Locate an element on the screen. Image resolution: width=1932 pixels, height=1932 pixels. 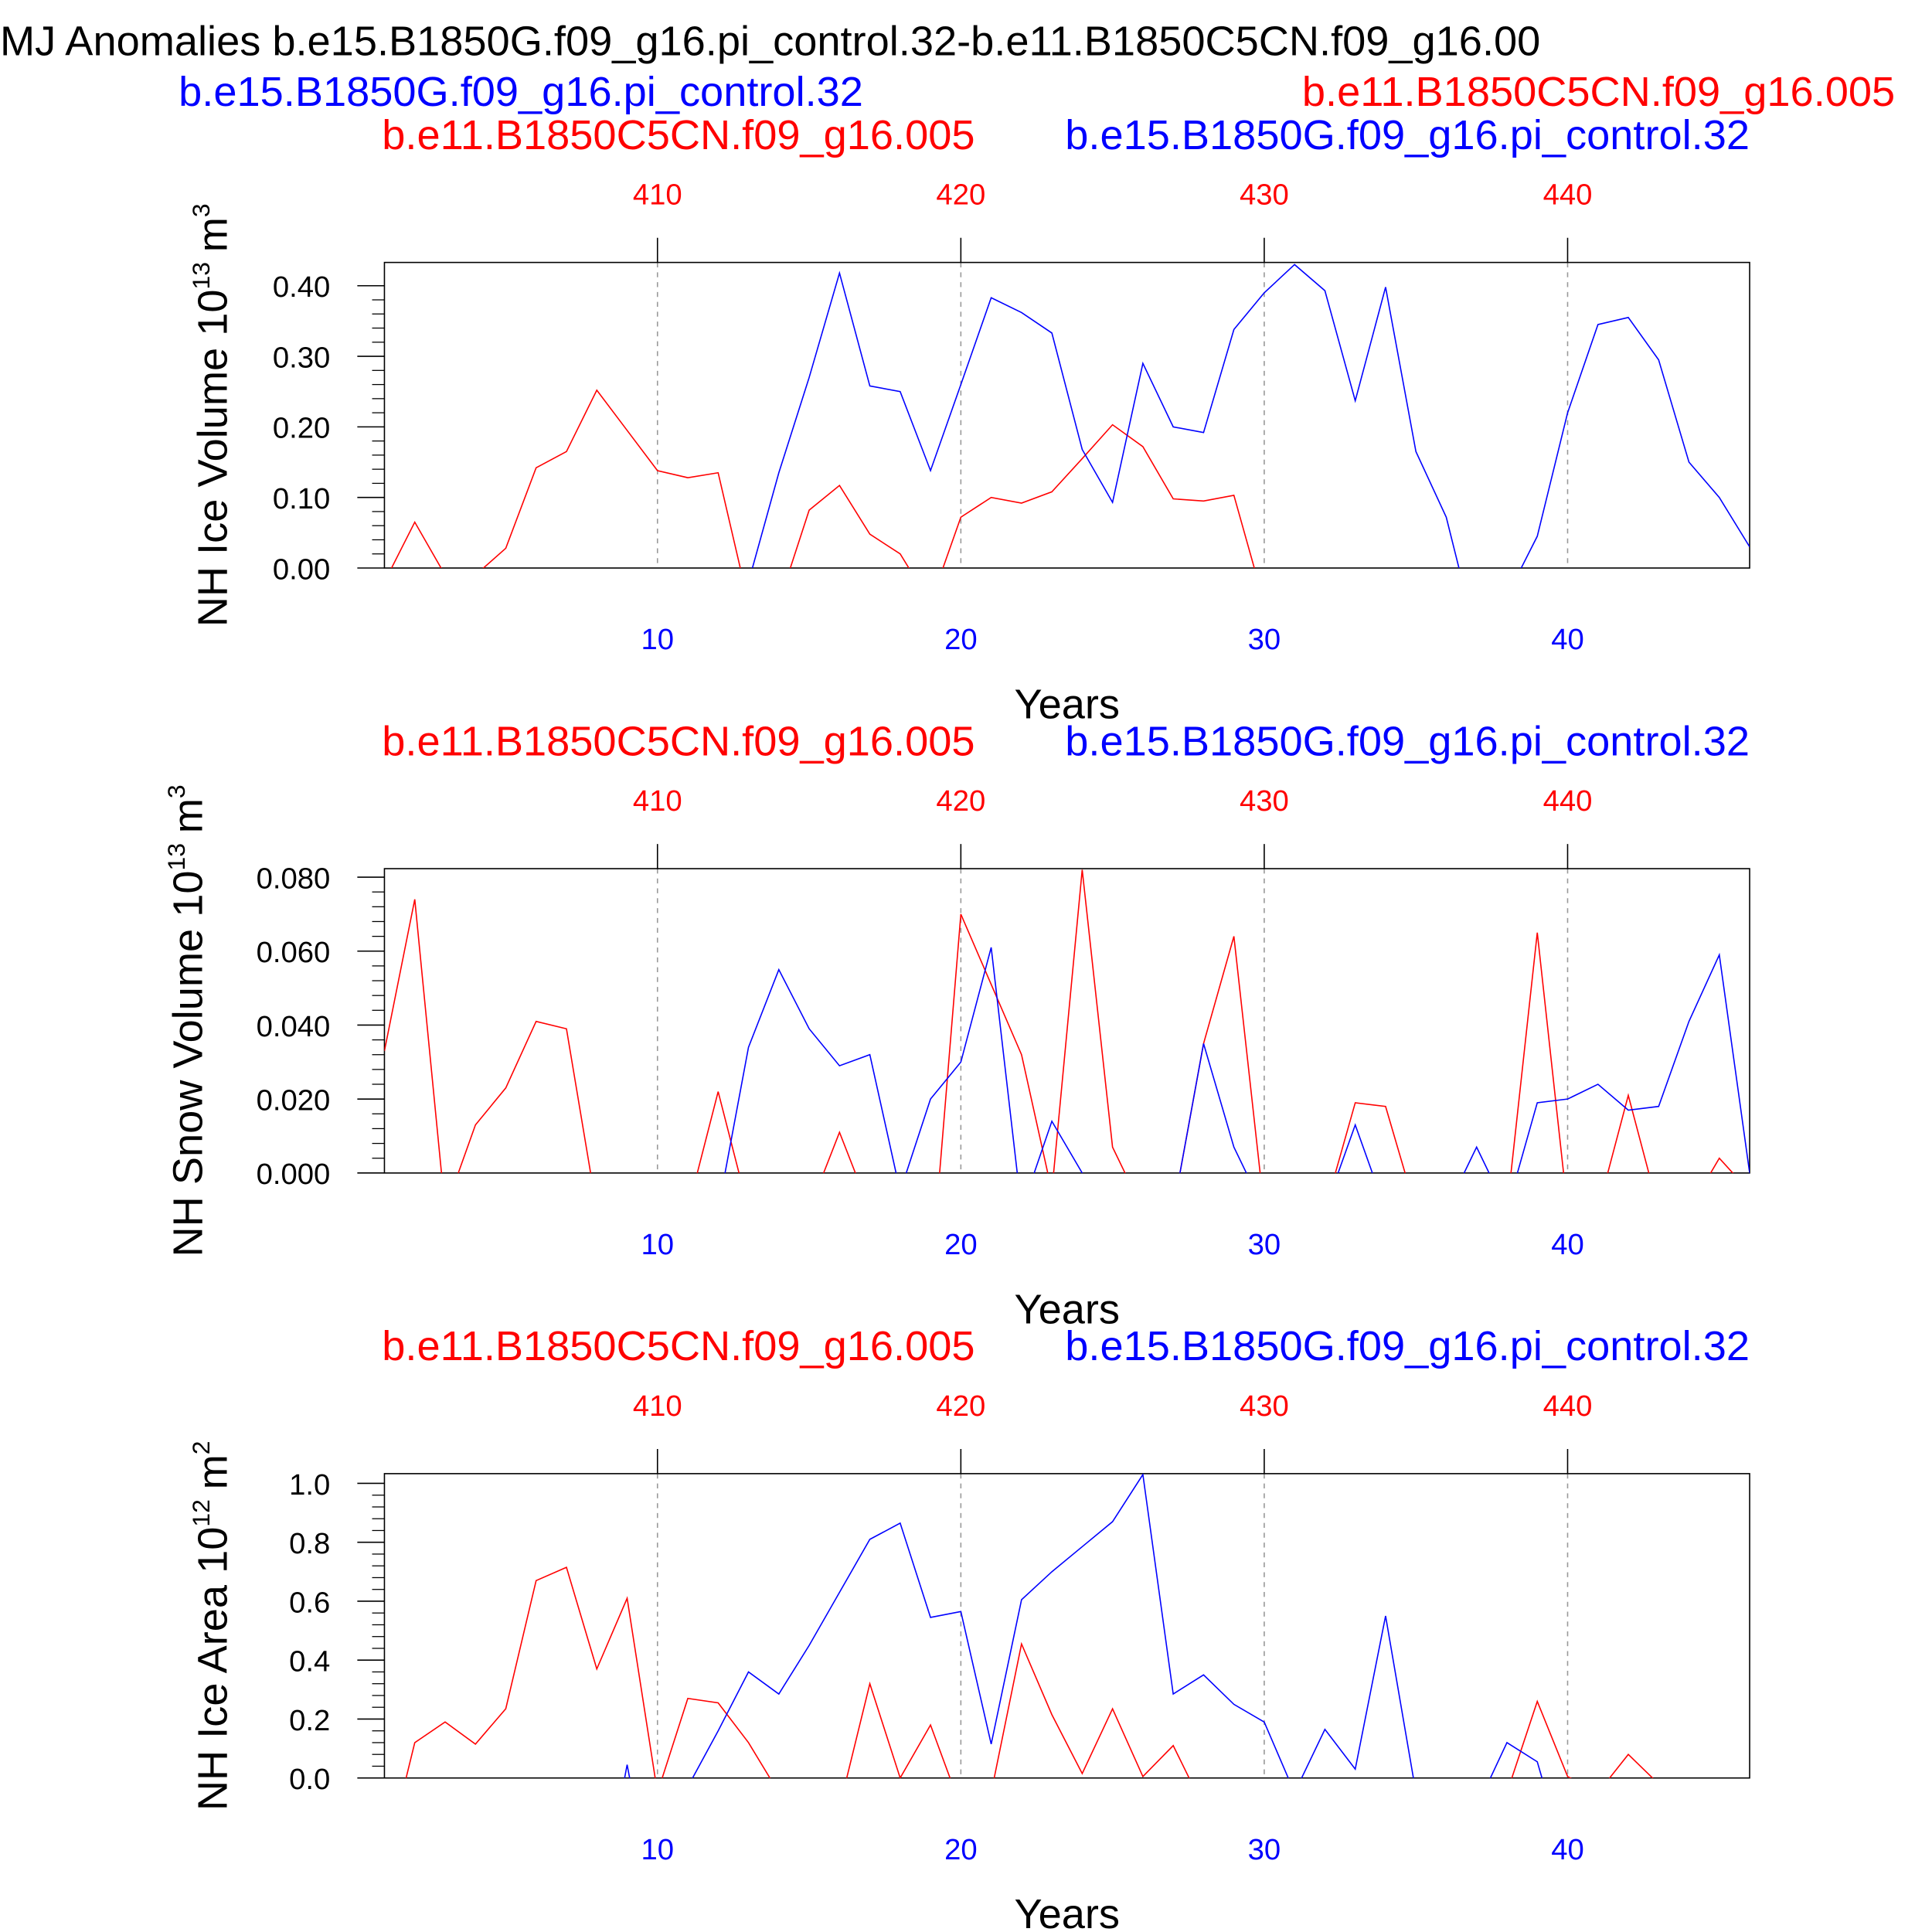
y-tick-label: 0.4 is located at coordinates (310, 1662).